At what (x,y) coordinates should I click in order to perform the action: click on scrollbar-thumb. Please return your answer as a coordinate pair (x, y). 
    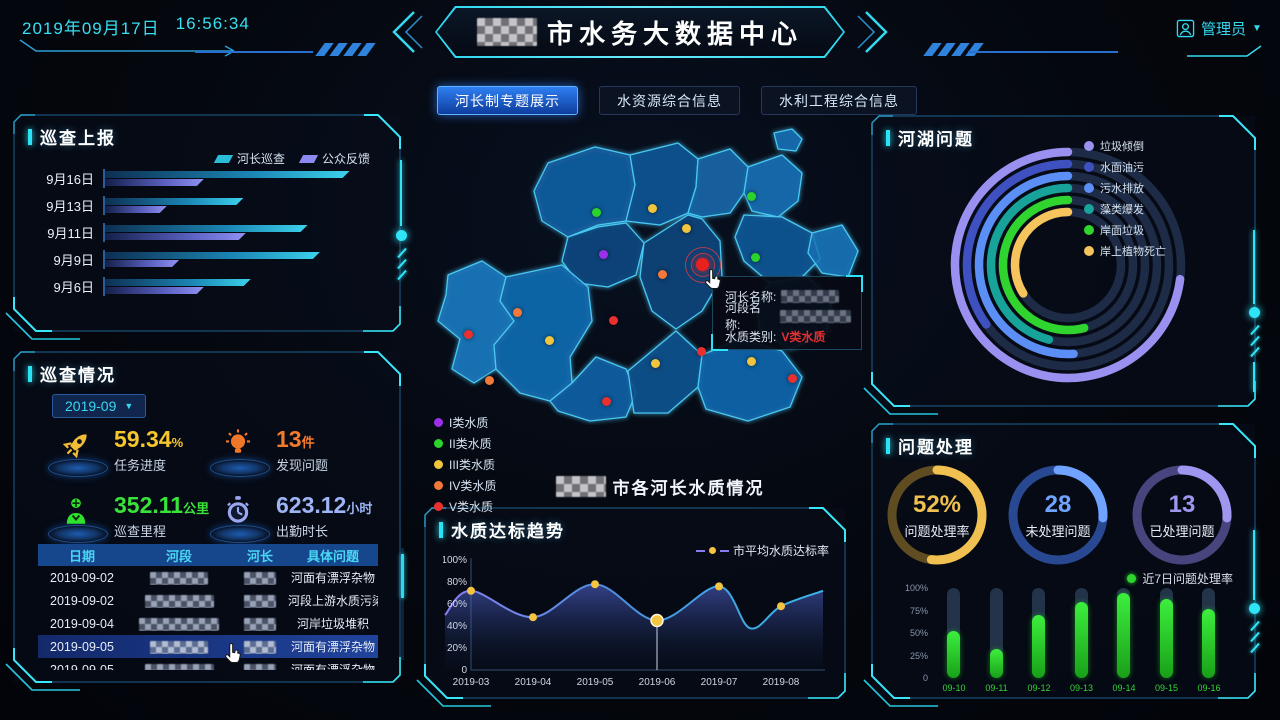
    Looking at the image, I should click on (402, 576).